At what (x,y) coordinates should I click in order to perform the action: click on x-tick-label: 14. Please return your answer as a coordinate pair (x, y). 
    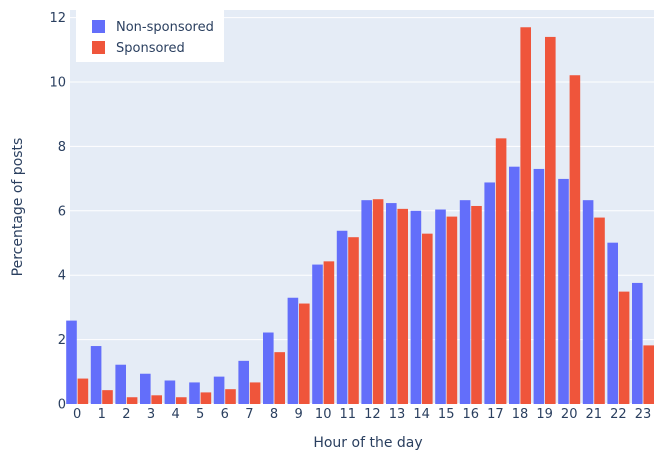
    Looking at the image, I should click on (421, 414).